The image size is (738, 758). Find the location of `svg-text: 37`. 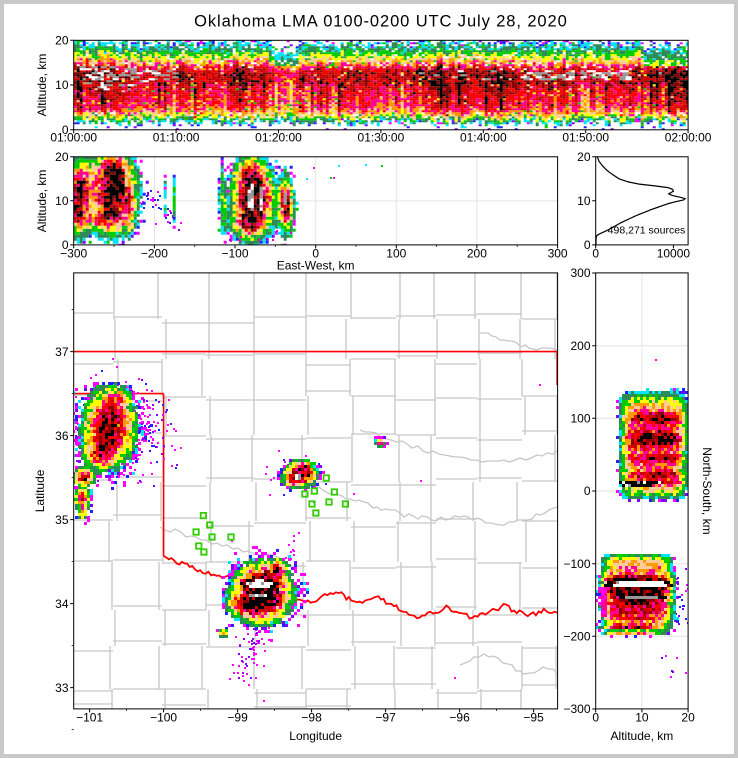

svg-text: 37 is located at coordinates (62, 352).